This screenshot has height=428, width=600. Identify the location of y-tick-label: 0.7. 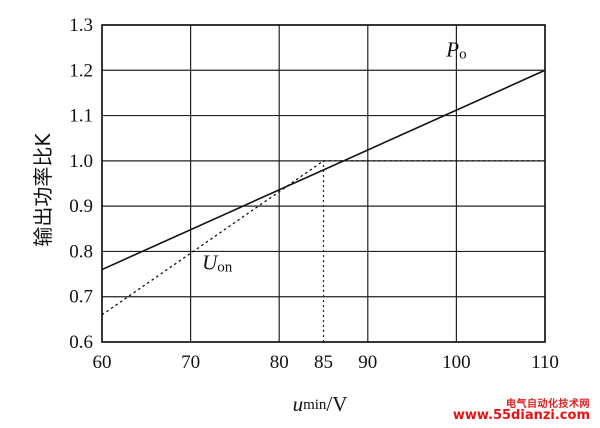
(81, 297).